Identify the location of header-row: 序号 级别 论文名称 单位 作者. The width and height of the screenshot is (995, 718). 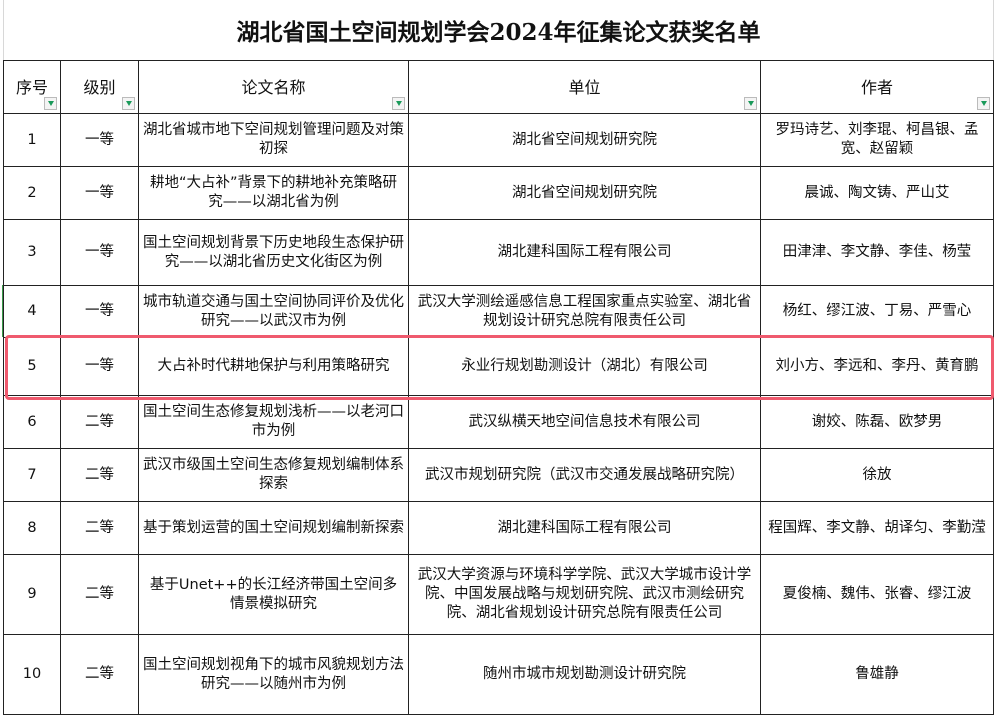
(498, 87).